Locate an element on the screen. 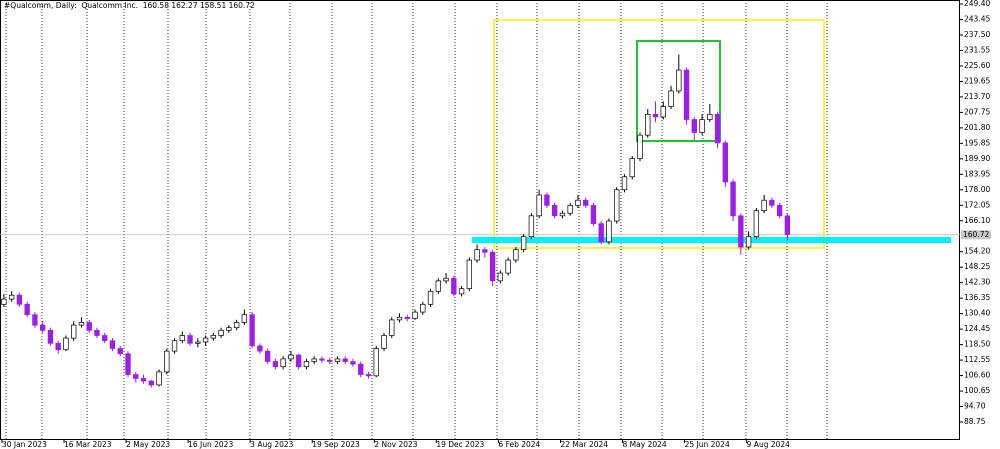 The width and height of the screenshot is (1000, 449). y-tick-label: 178.00 is located at coordinates (977, 189).